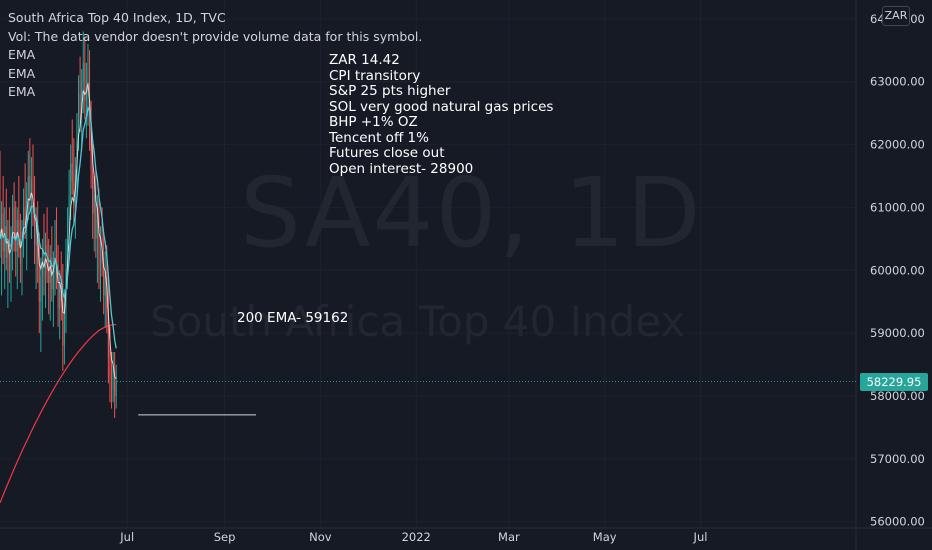  What do you see at coordinates (897, 145) in the screenshot?
I see `y-tick-label: 62000.00` at bounding box center [897, 145].